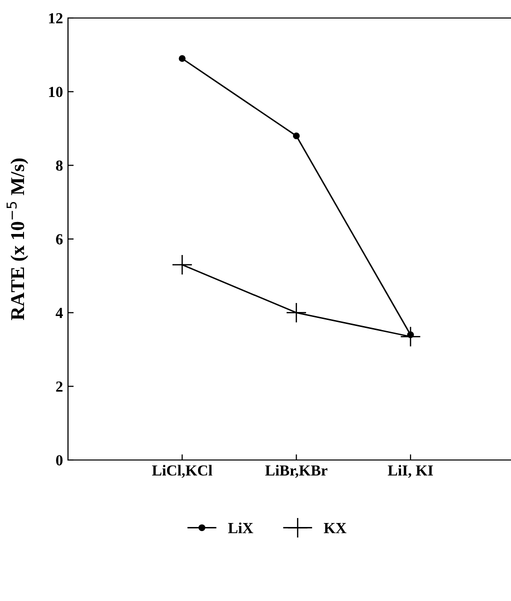 This screenshot has width=511, height=601. What do you see at coordinates (59, 313) in the screenshot?
I see `y-tick-label: 4` at bounding box center [59, 313].